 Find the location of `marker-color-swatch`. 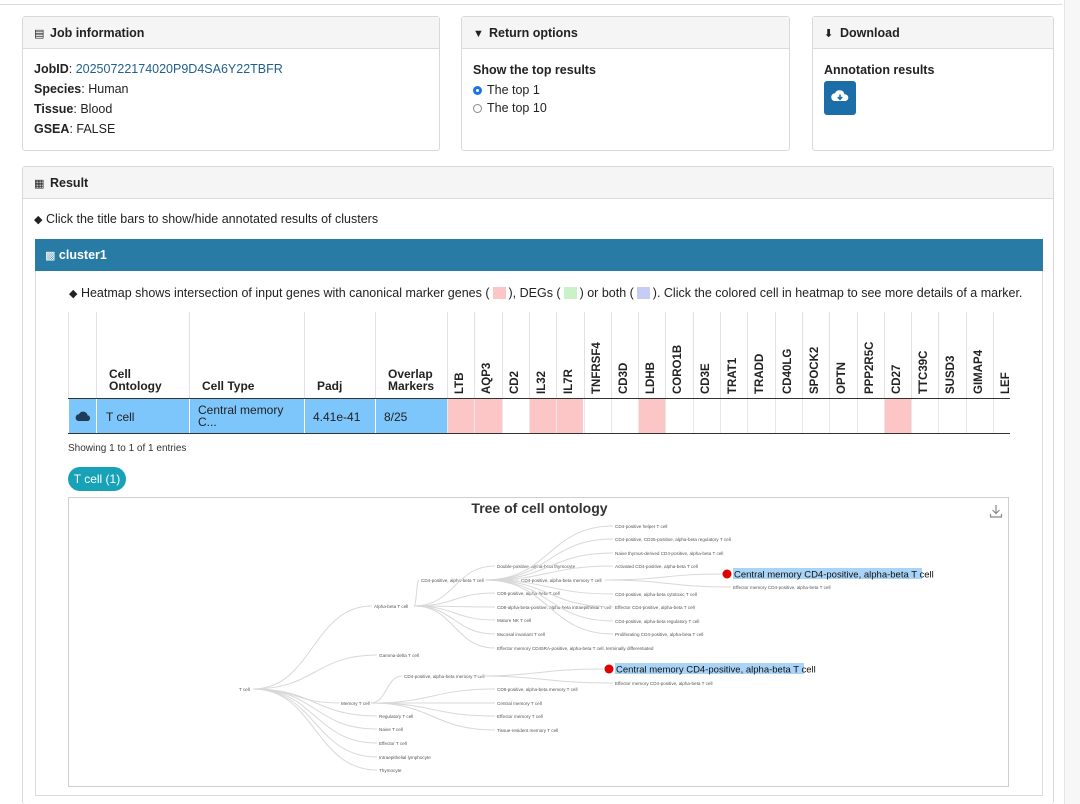

marker-color-swatch is located at coordinates (499, 293).